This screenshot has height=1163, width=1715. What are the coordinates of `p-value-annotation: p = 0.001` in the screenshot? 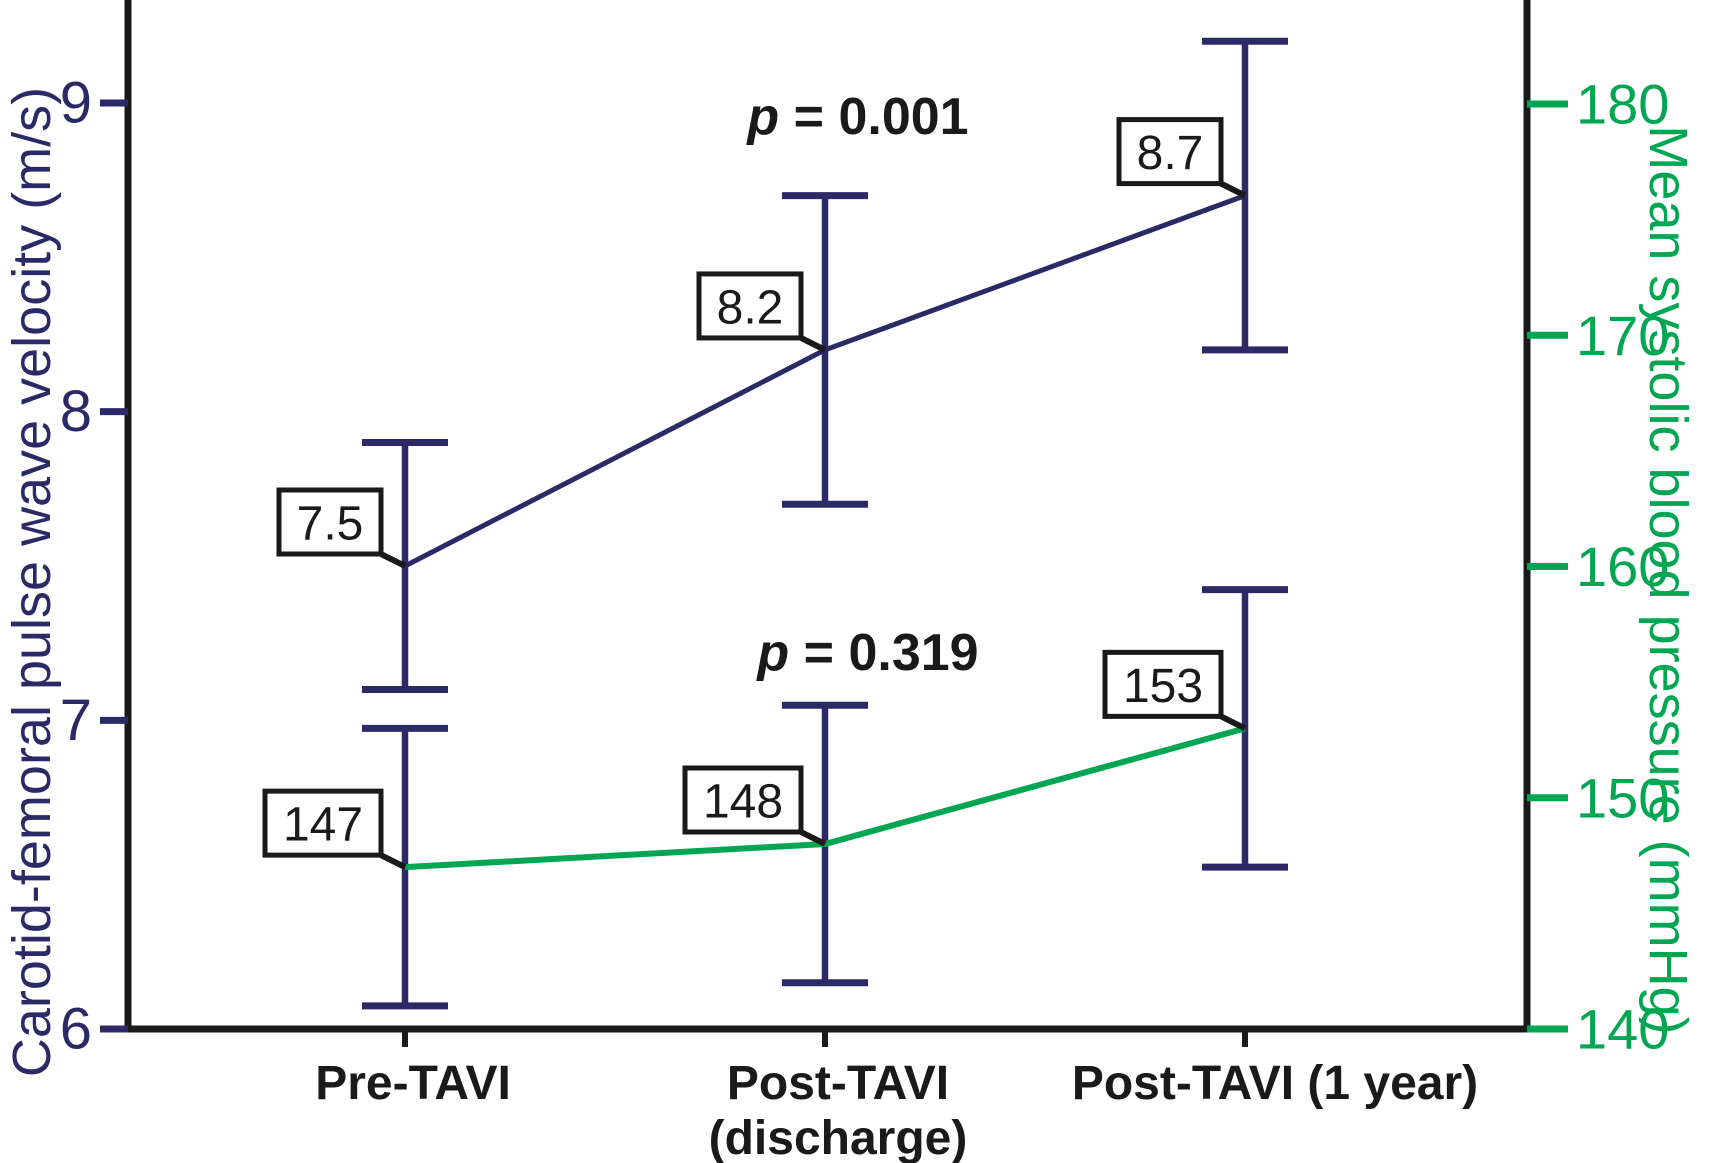 It's located at (856, 117).